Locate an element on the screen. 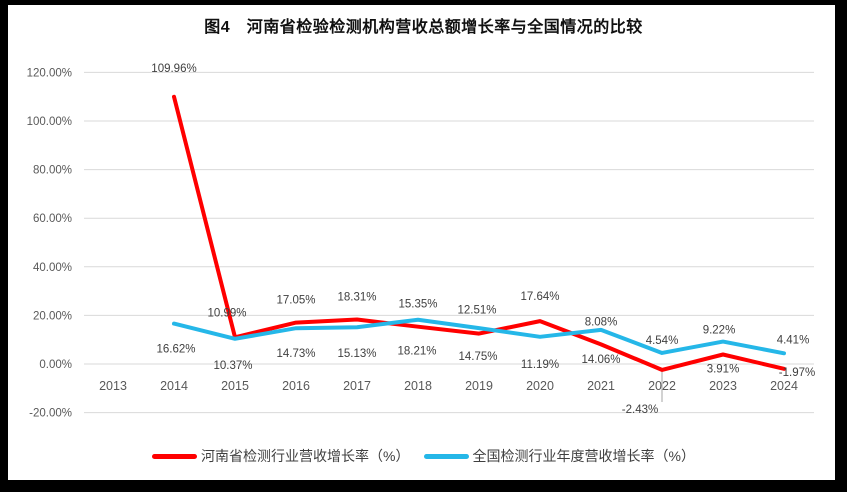 This screenshot has width=847, height=492. y-axis-tick-label: 60.00% is located at coordinates (52, 219).